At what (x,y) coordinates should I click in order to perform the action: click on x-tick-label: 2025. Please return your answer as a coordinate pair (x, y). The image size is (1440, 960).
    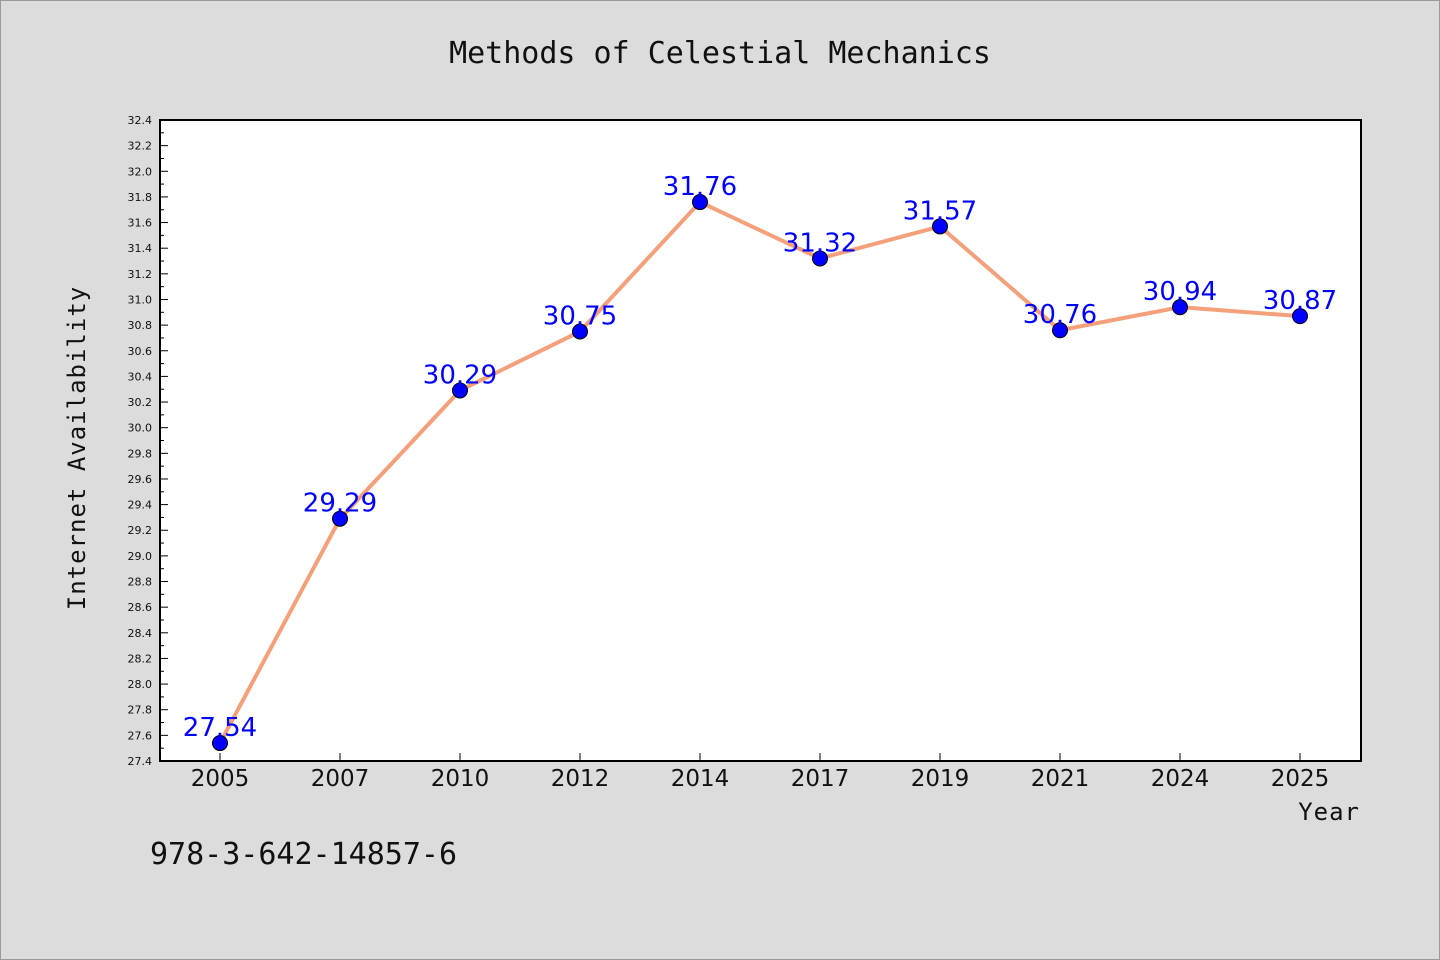
    Looking at the image, I should click on (1300, 779).